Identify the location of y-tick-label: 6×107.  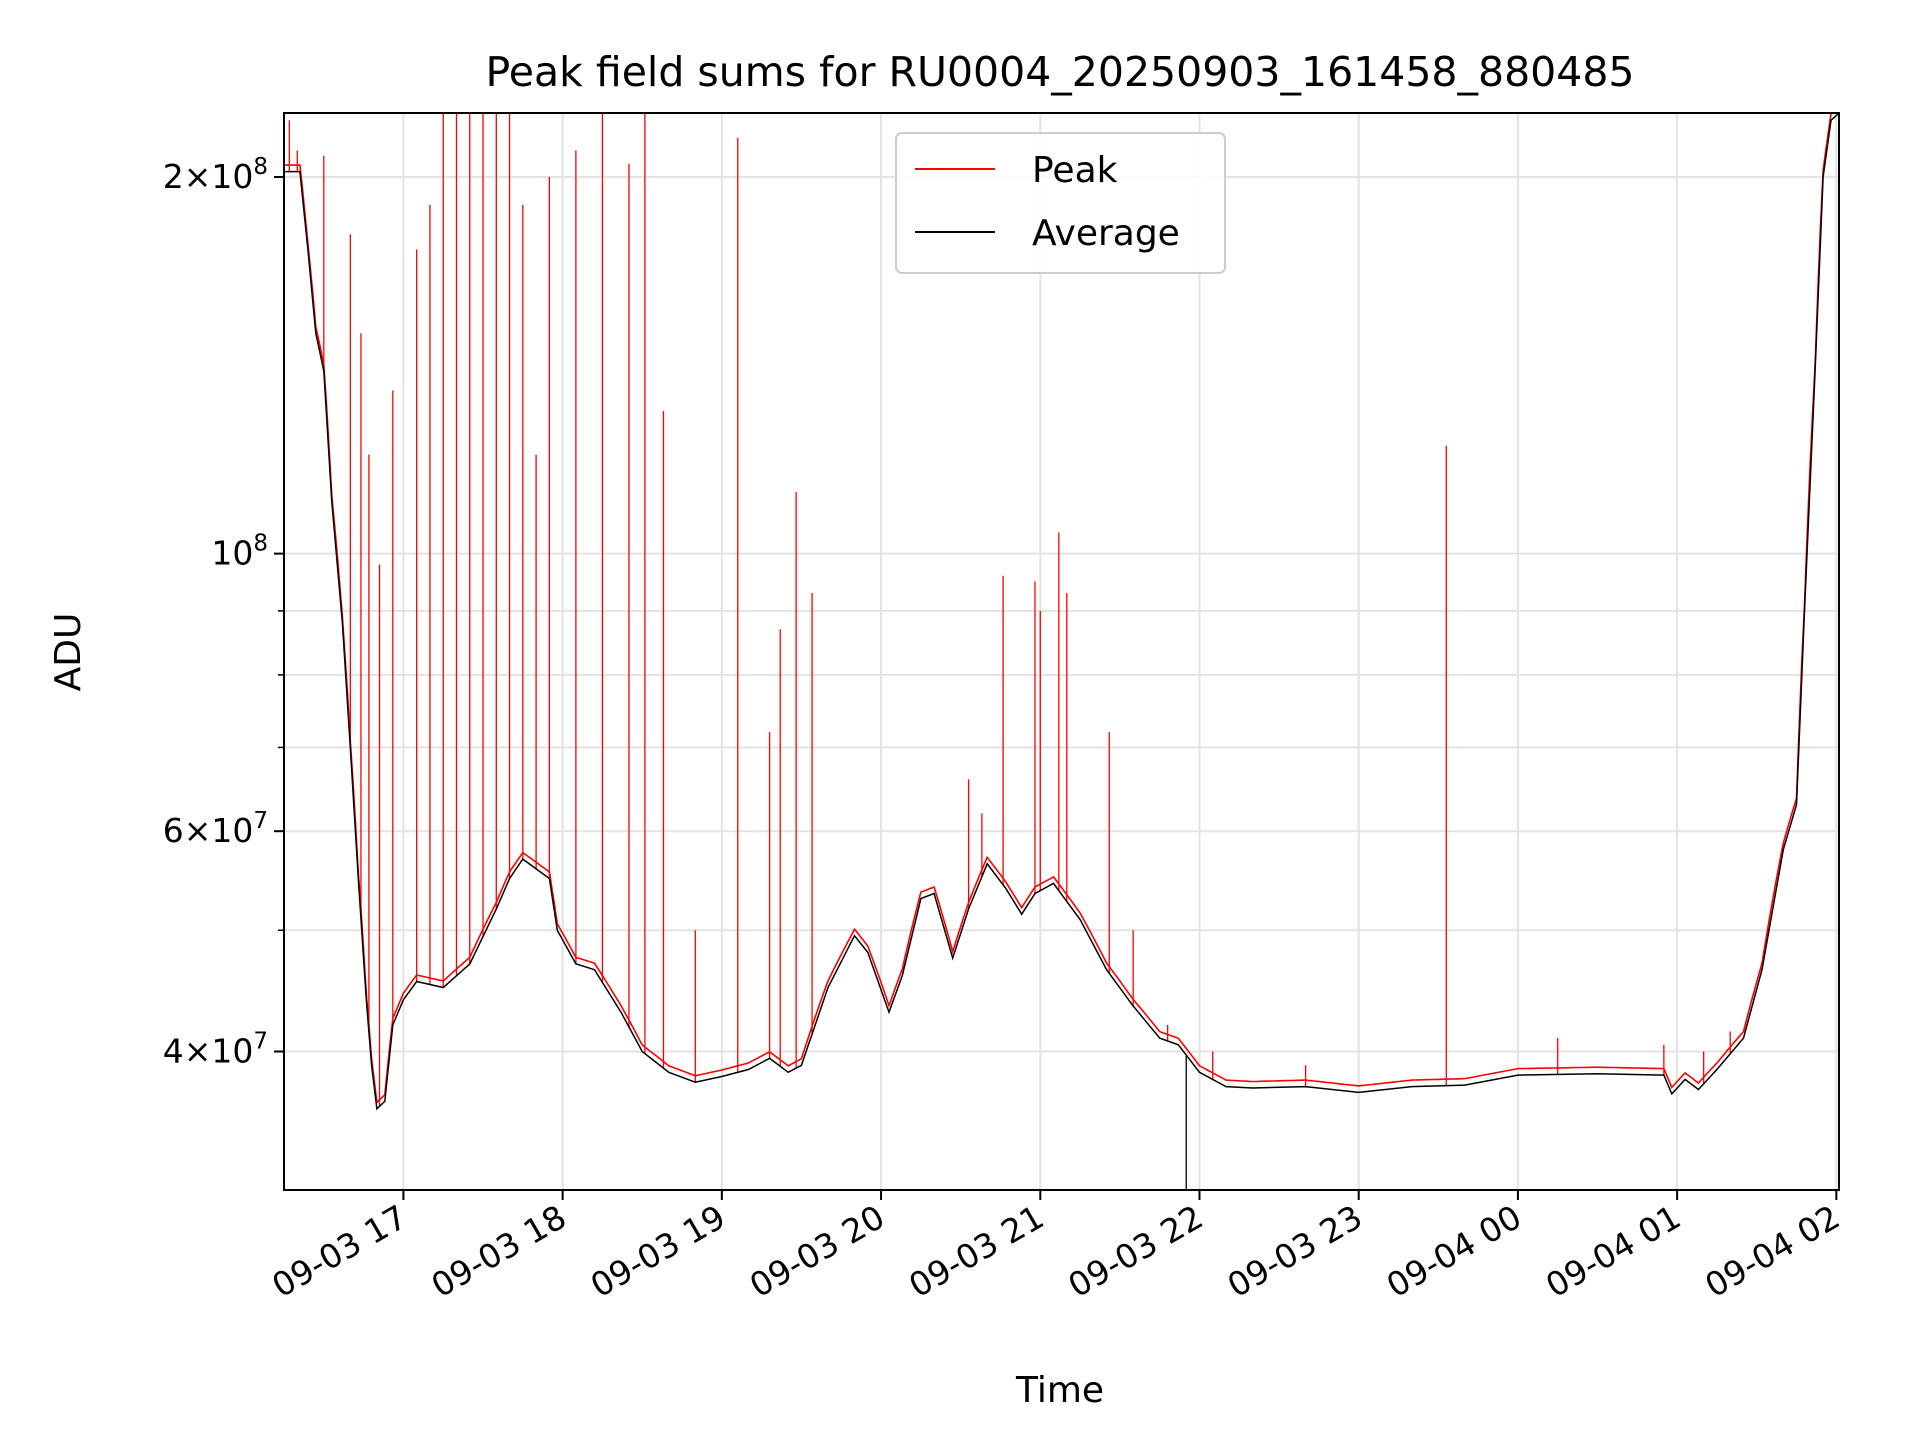
(215, 829).